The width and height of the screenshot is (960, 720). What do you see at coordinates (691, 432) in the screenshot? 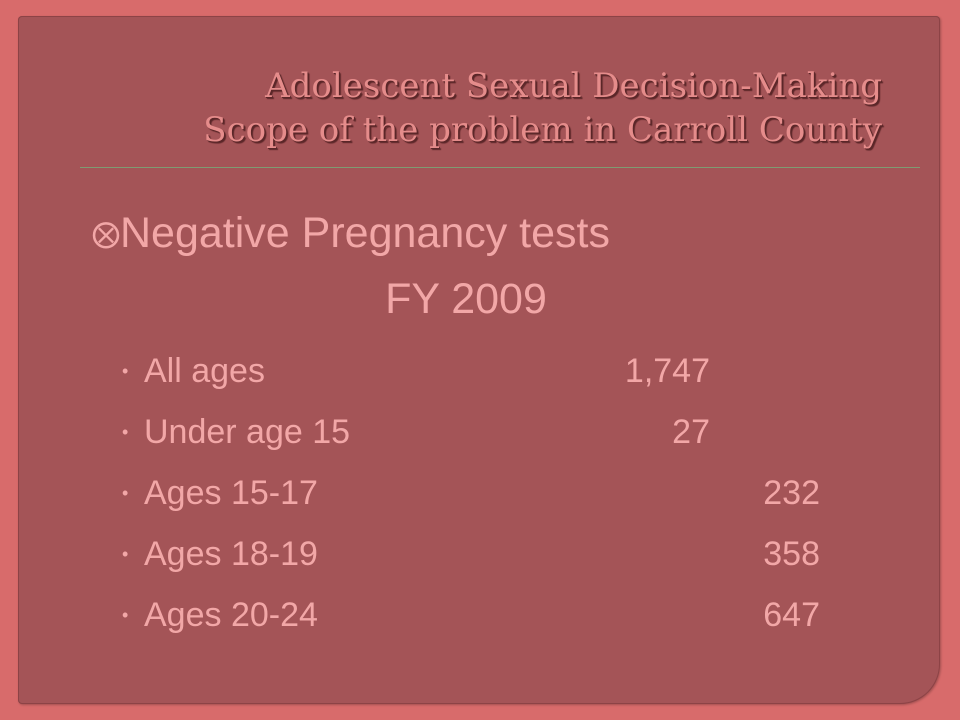
I see `item-value: 27` at bounding box center [691, 432].